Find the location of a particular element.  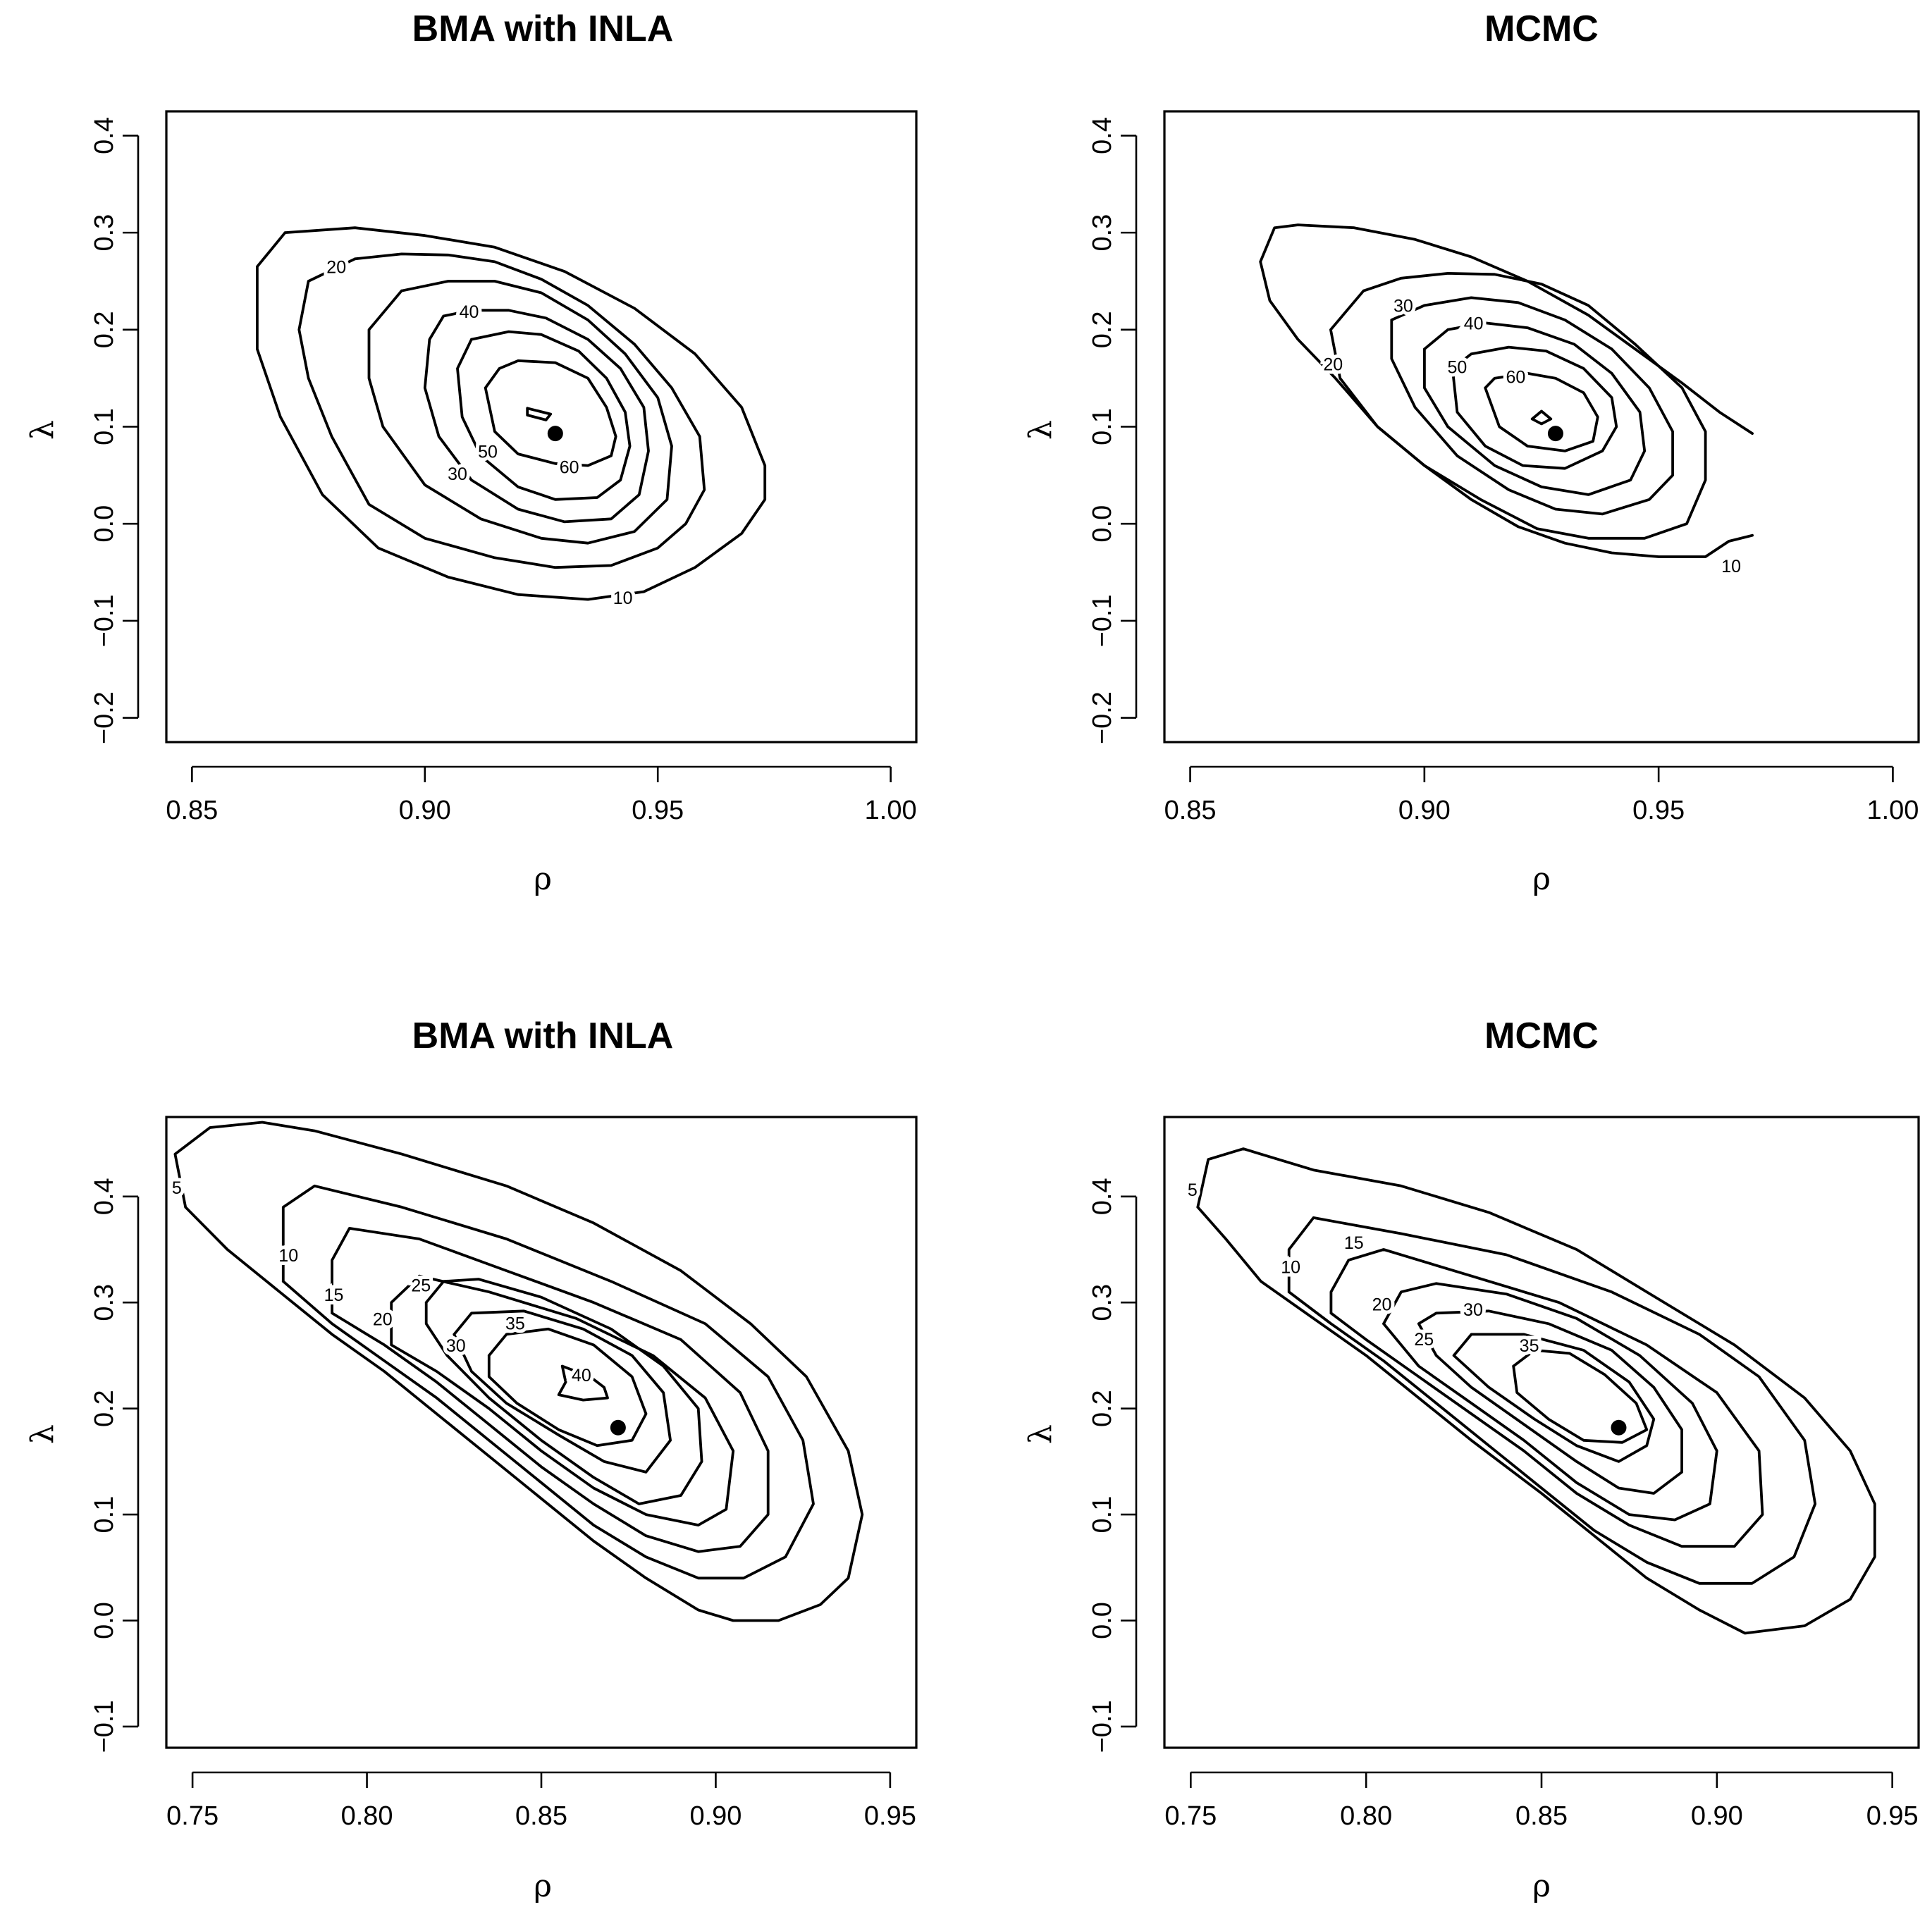

contour-lines is located at coordinates (511, 413).